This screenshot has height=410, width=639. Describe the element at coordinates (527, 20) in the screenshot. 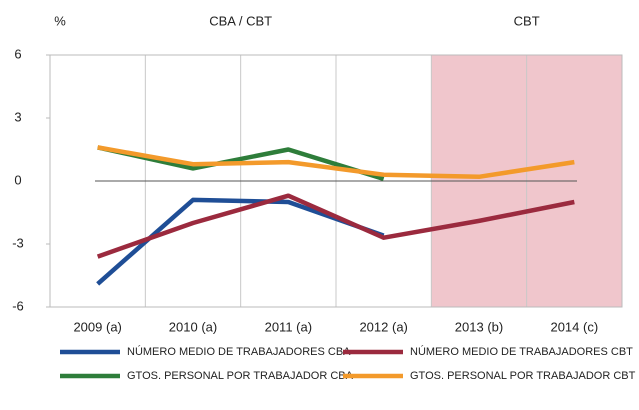

I see `region-label: CBT` at that location.